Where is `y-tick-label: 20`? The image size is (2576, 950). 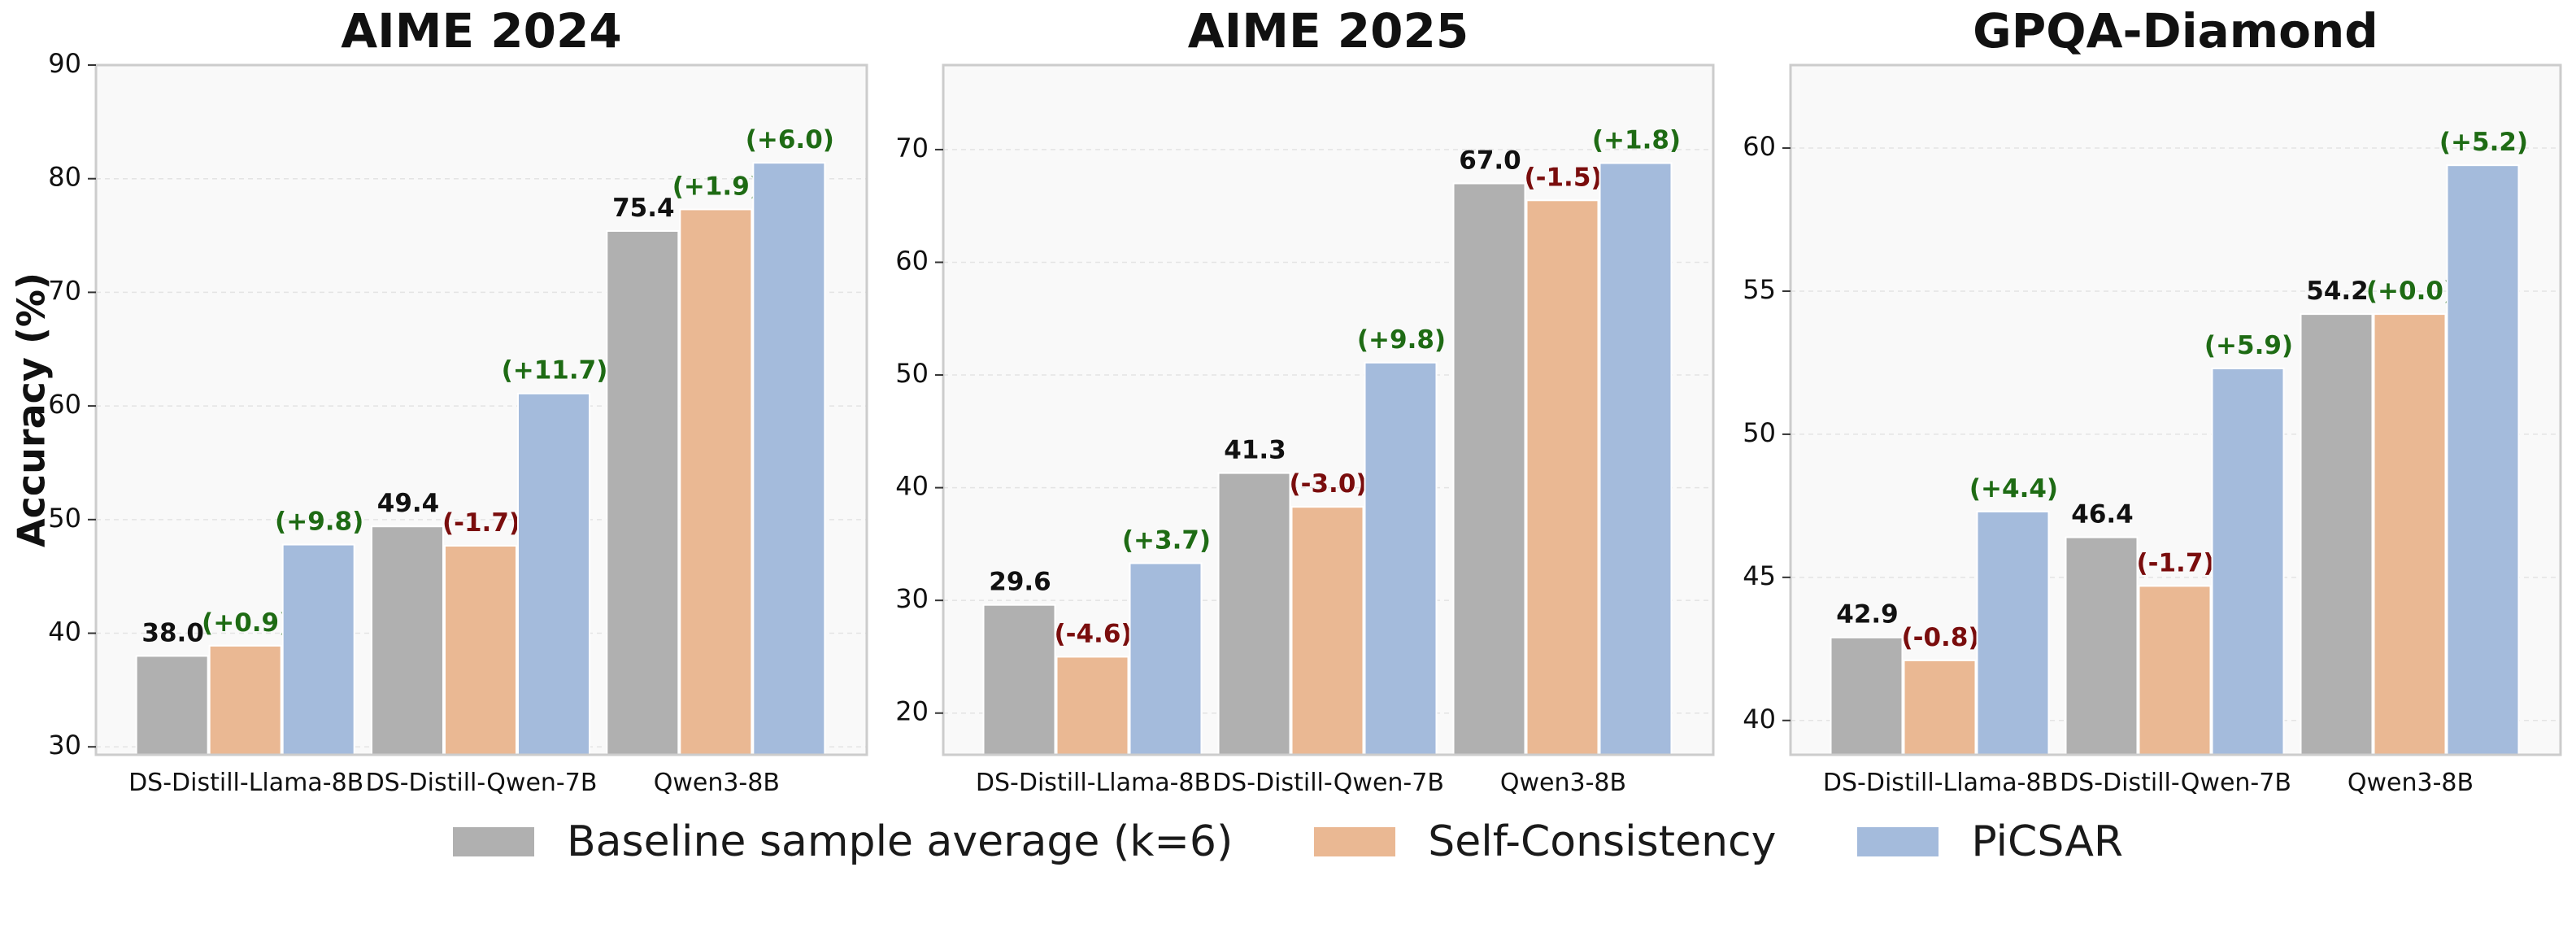 y-tick-label: 20 is located at coordinates (912, 711).